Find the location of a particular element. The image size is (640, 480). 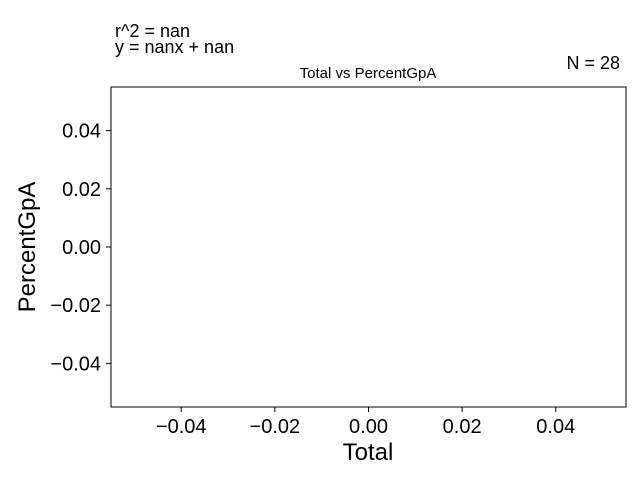

x-axis-ticks: −0.04 −0.02 0.00 0.02 0.04 is located at coordinates (365, 422).